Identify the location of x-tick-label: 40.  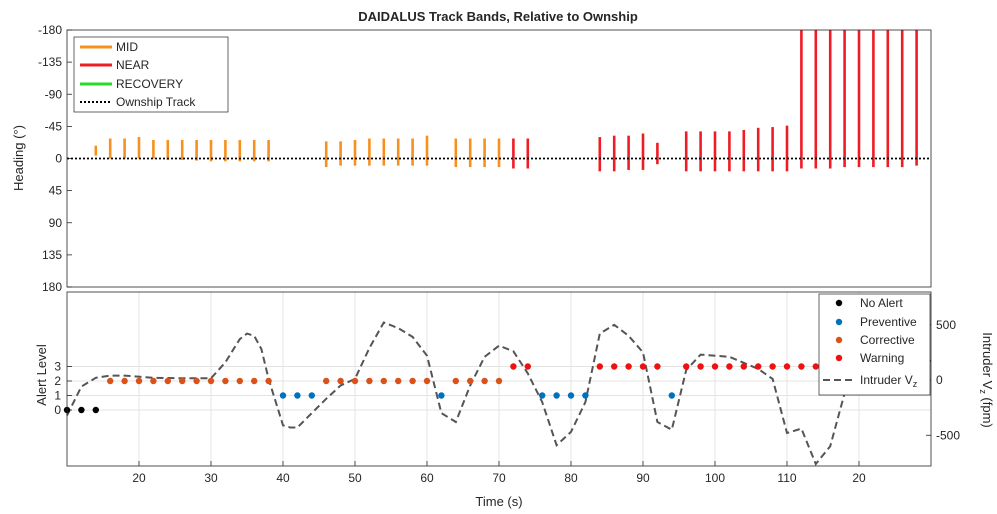
(283, 478).